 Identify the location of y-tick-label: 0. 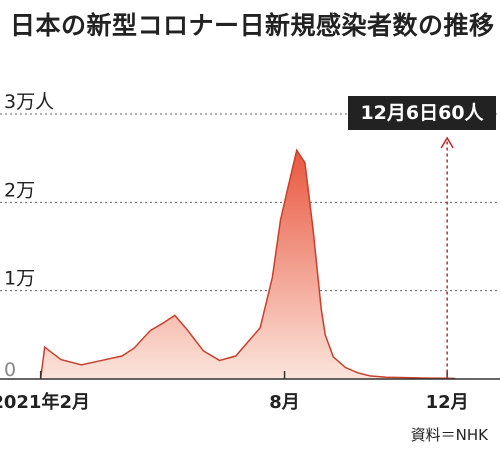
(10, 370).